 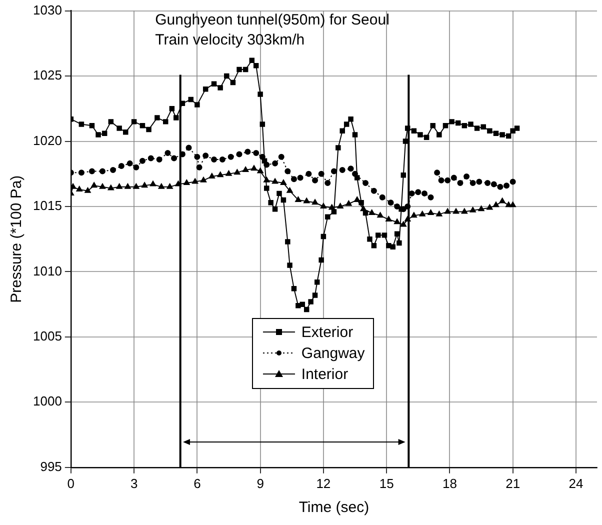 I want to click on y-axis-title: Pressure (*100 Pa), so click(x=17, y=239).